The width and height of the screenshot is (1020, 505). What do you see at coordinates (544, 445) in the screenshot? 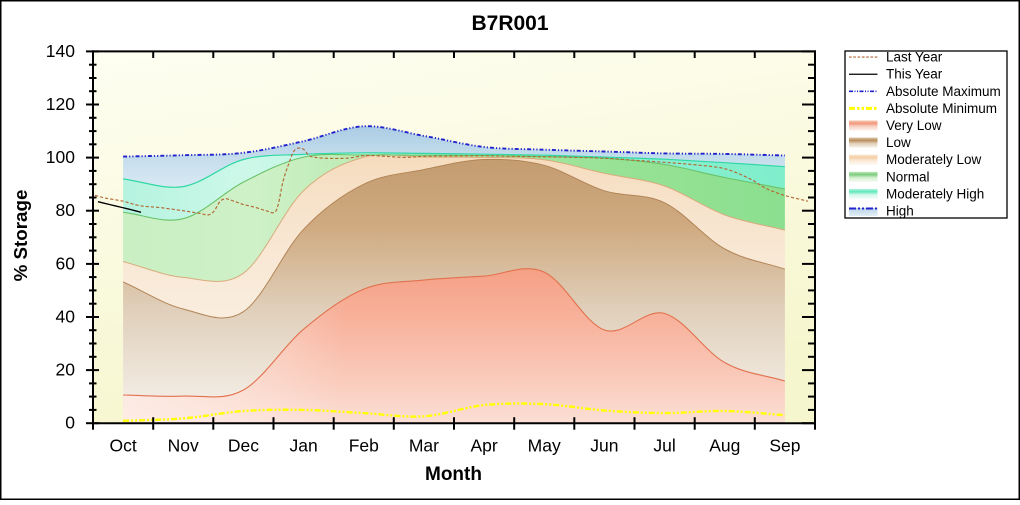
I see `svg-text: May` at bounding box center [544, 445].